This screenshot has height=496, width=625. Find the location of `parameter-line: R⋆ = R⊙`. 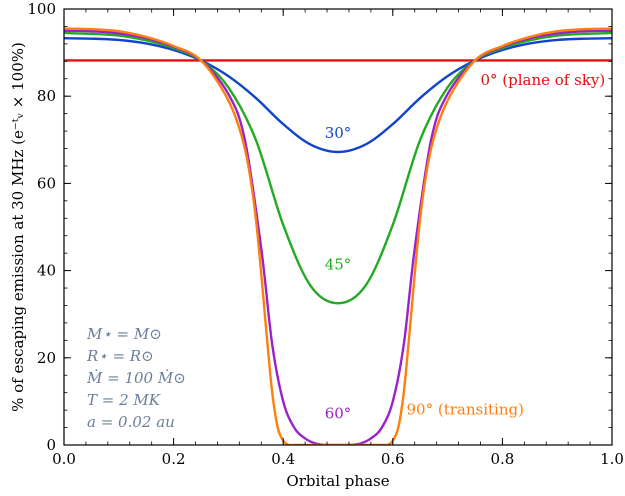

parameter-line: R⋆ = R⊙ is located at coordinates (120, 356).